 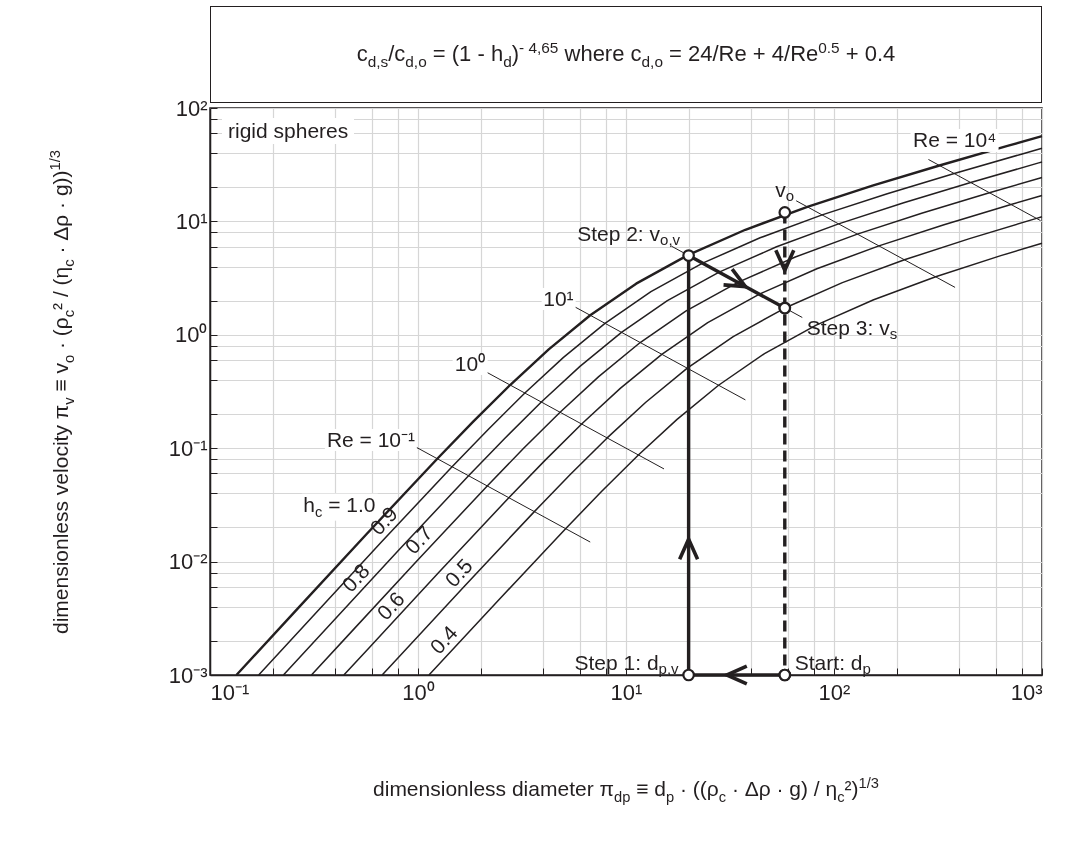 What do you see at coordinates (188, 675) in the screenshot?
I see `y-tick-label: 10⁻³` at bounding box center [188, 675].